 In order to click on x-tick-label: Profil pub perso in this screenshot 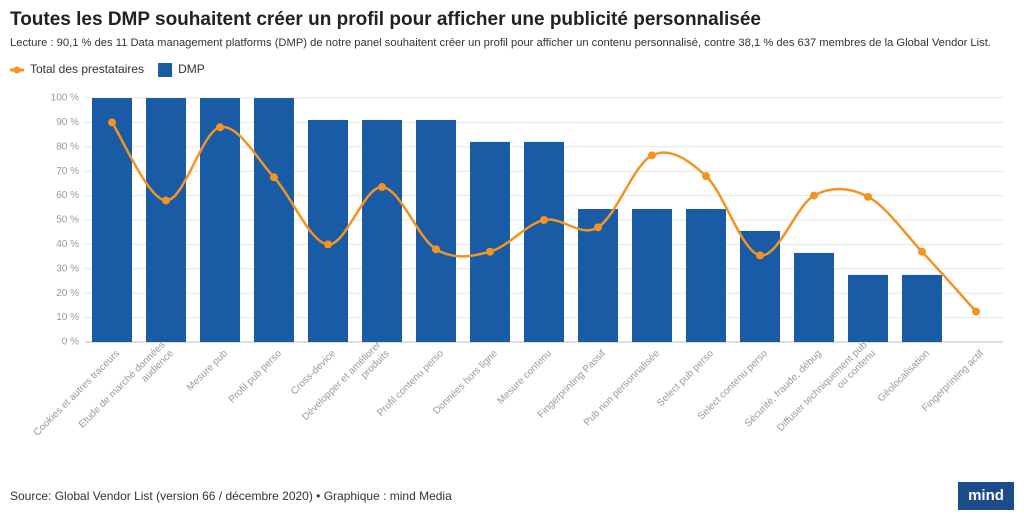, I will do `click(256, 377)`.